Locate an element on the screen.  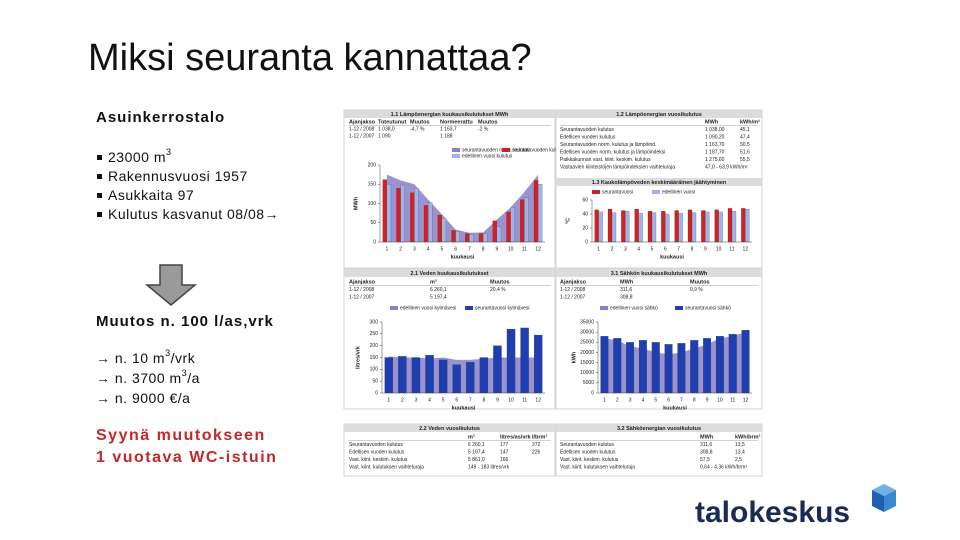
y-tick-label: 40 is located at coordinates (585, 214).